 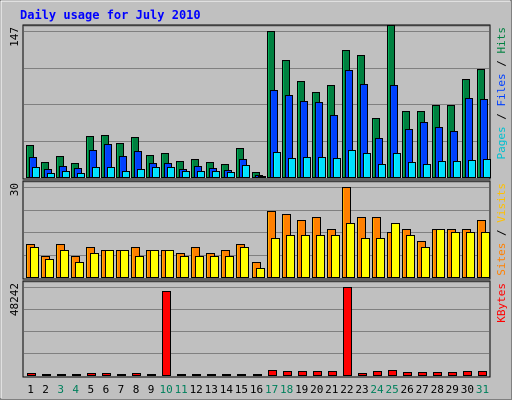 I want to click on x-label-day-16: 16, so click(x=256, y=389).